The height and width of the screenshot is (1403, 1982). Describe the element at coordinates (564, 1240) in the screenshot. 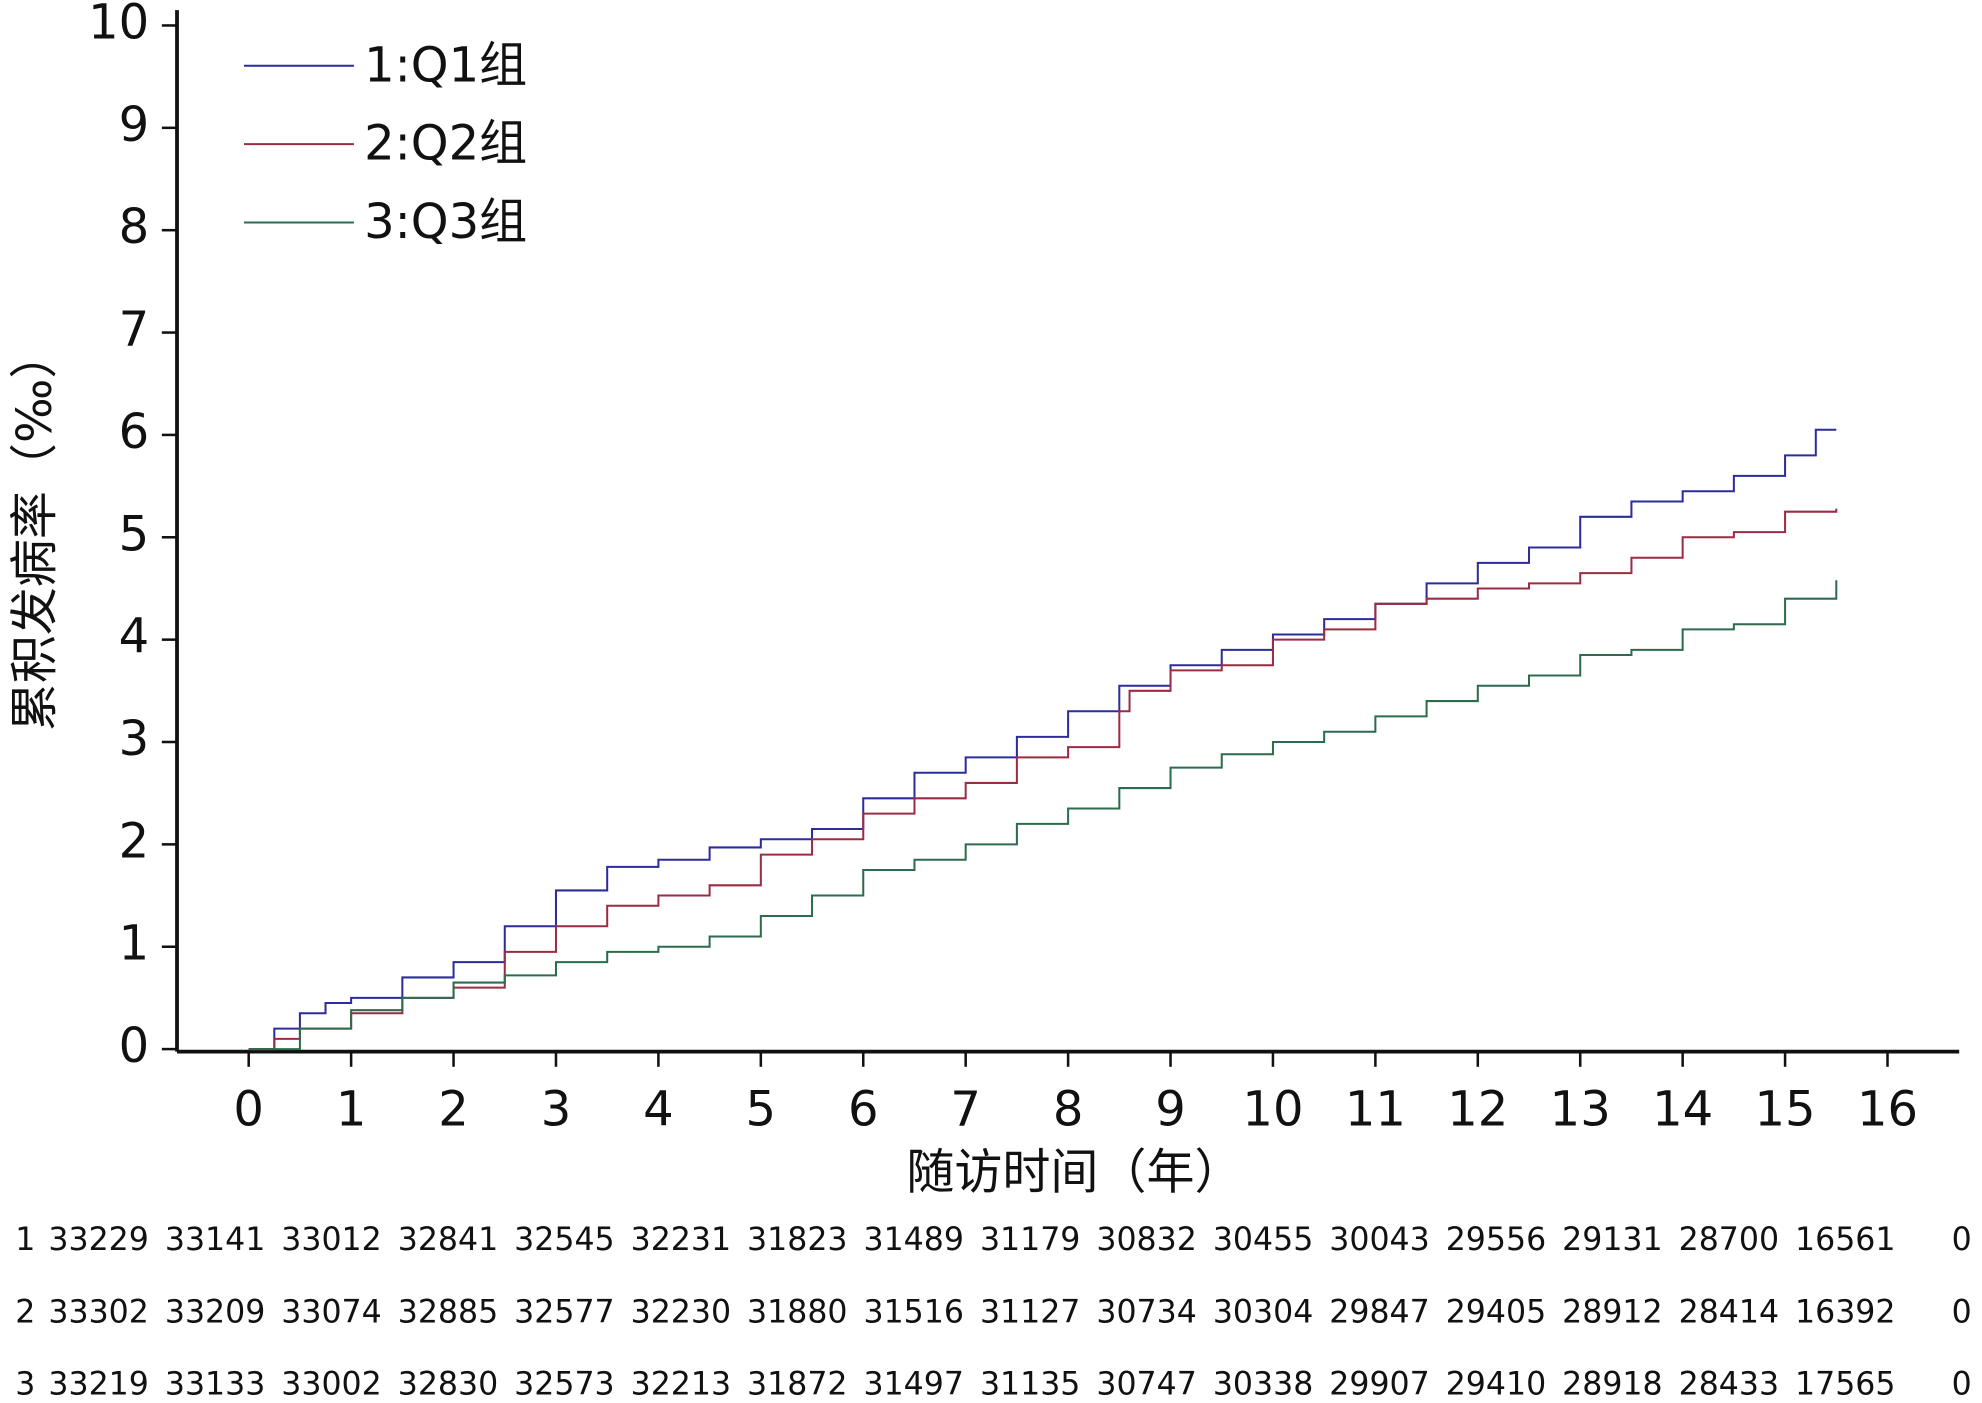

I see `risk-count: 32545` at that location.